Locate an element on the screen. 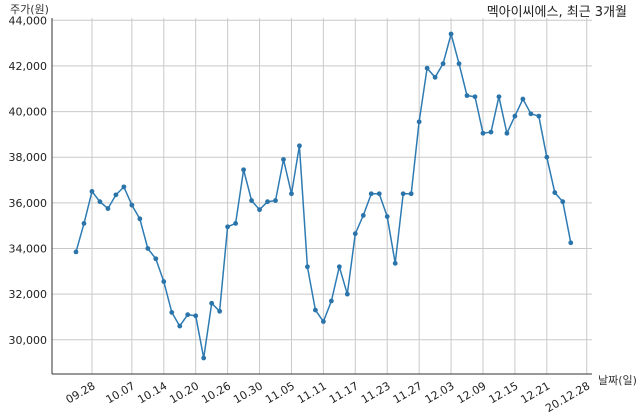 This screenshot has height=415, width=640. y-tick-label: 38,000 is located at coordinates (28, 157).